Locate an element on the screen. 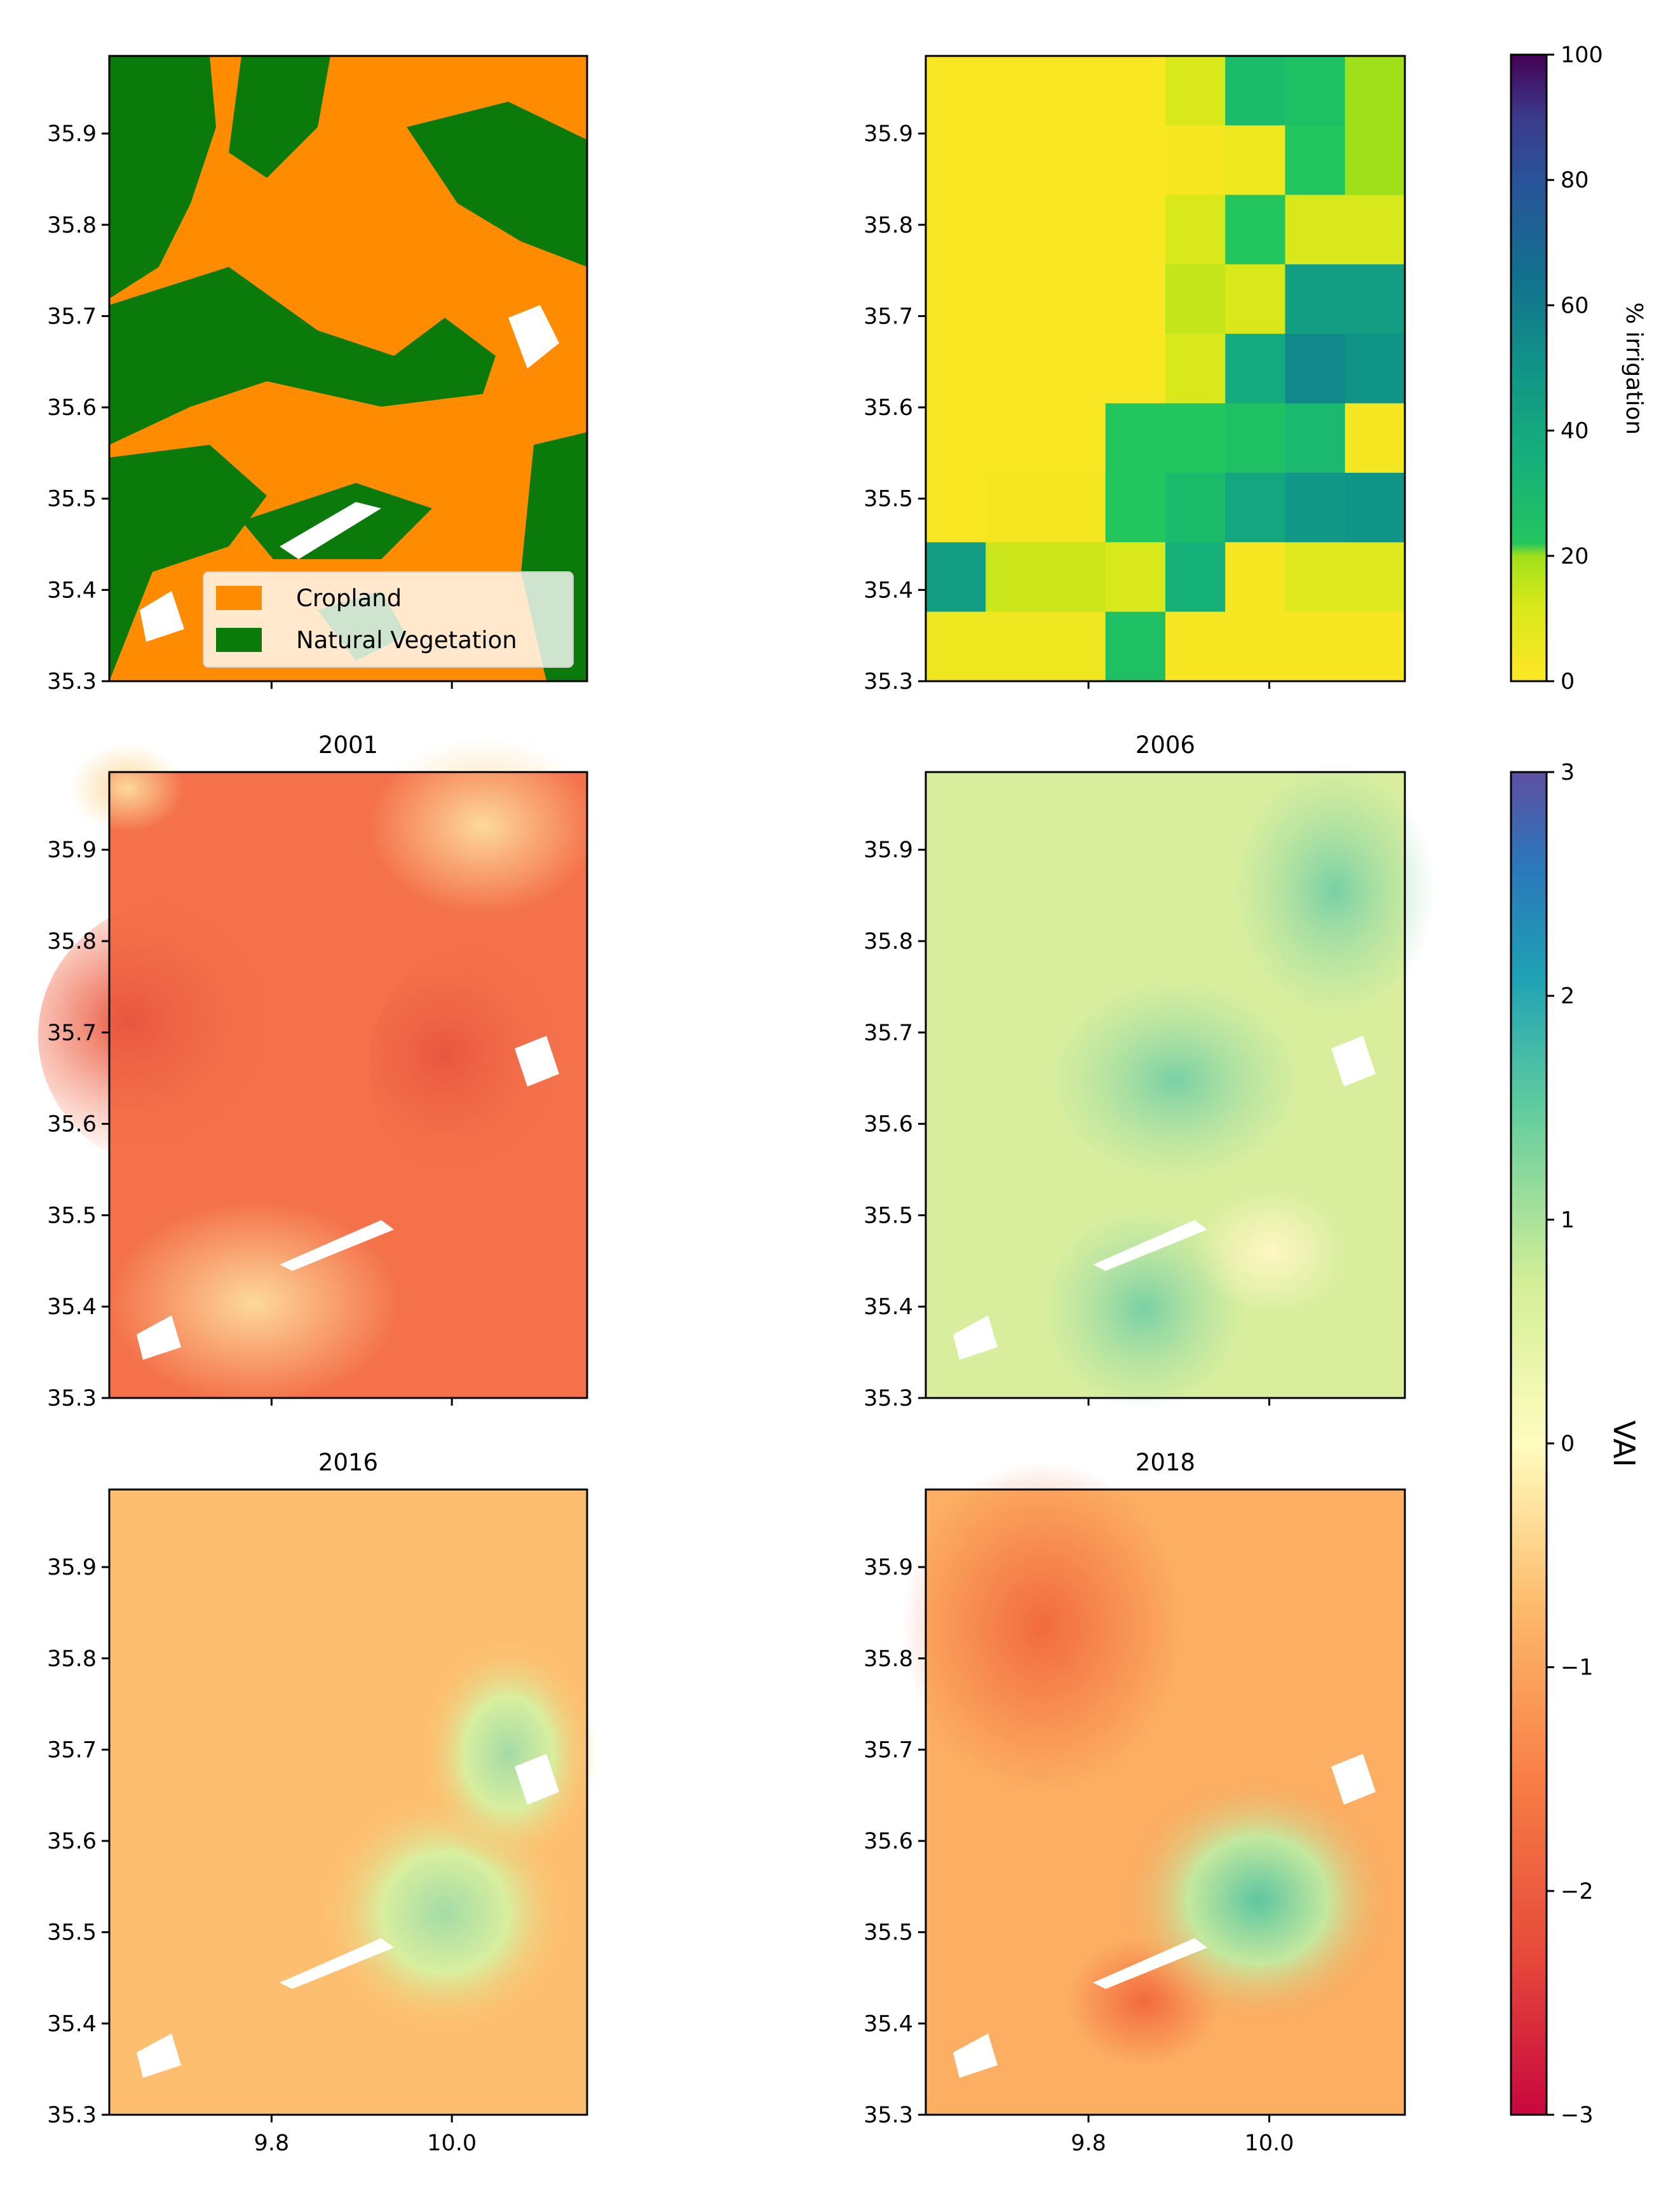 The image size is (1680, 2205). panel-irrigation is located at coordinates (1165, 368).